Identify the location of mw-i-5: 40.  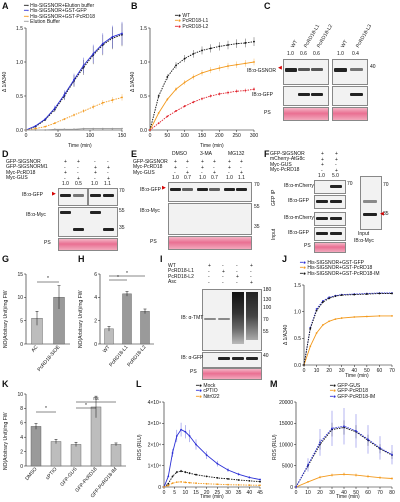
(266, 356).